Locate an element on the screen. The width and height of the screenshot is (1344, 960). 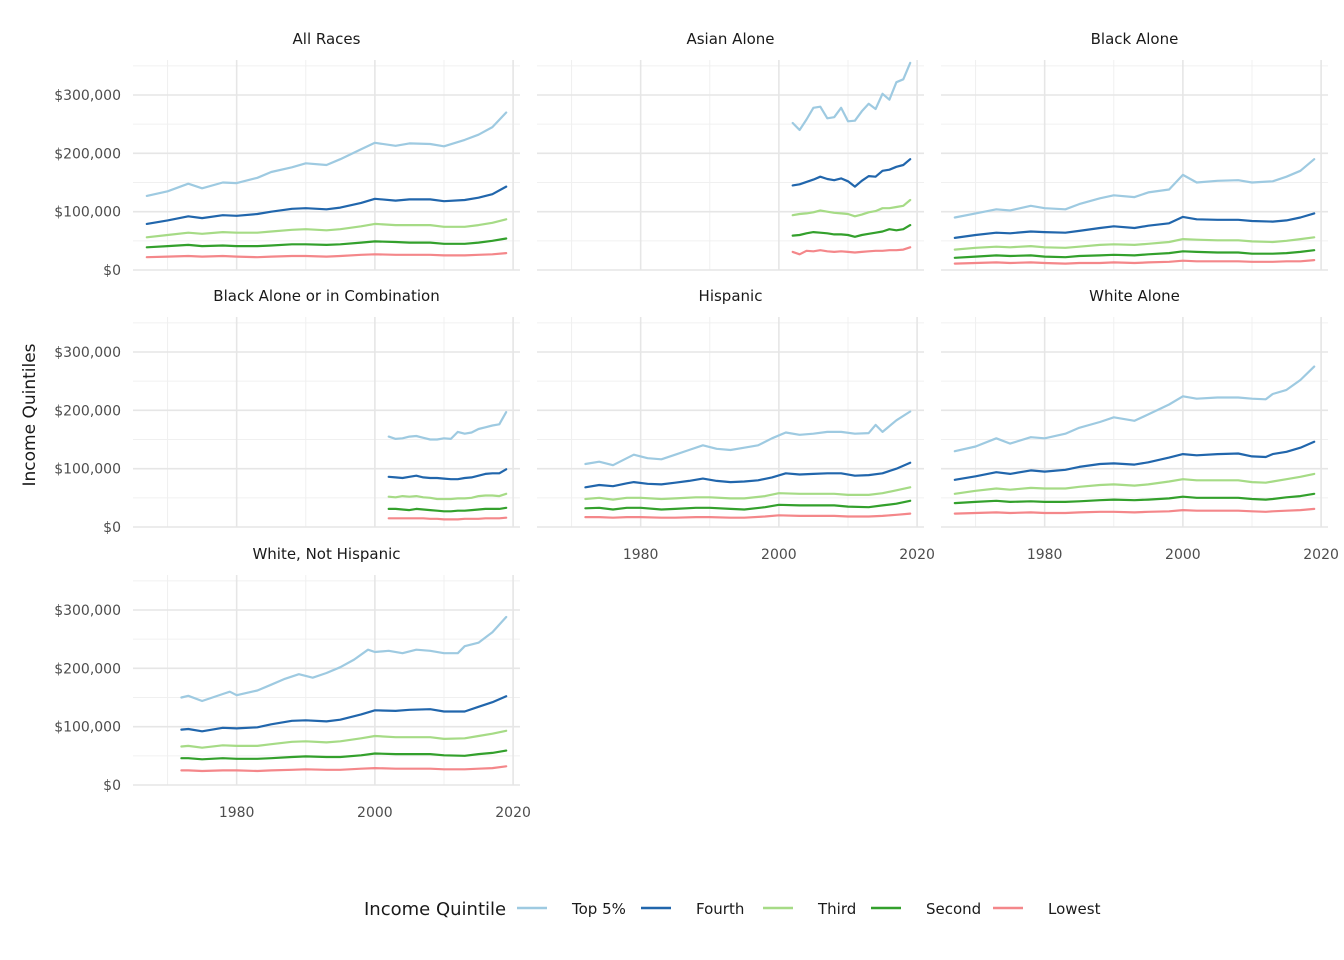
legend-label-fourth: Fourth is located at coordinates (720, 909).